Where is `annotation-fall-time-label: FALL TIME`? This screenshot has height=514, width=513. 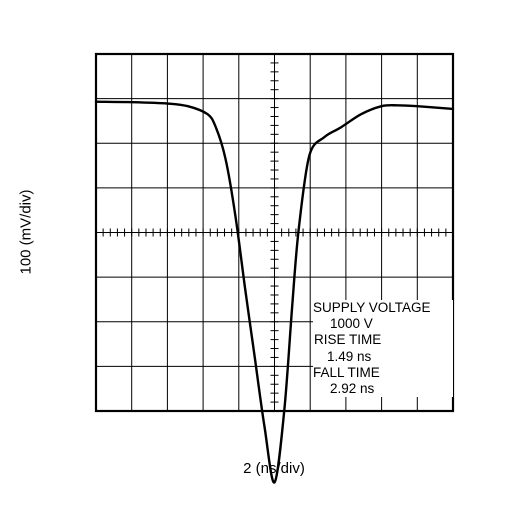 annotation-fall-time-label: FALL TIME is located at coordinates (346, 372).